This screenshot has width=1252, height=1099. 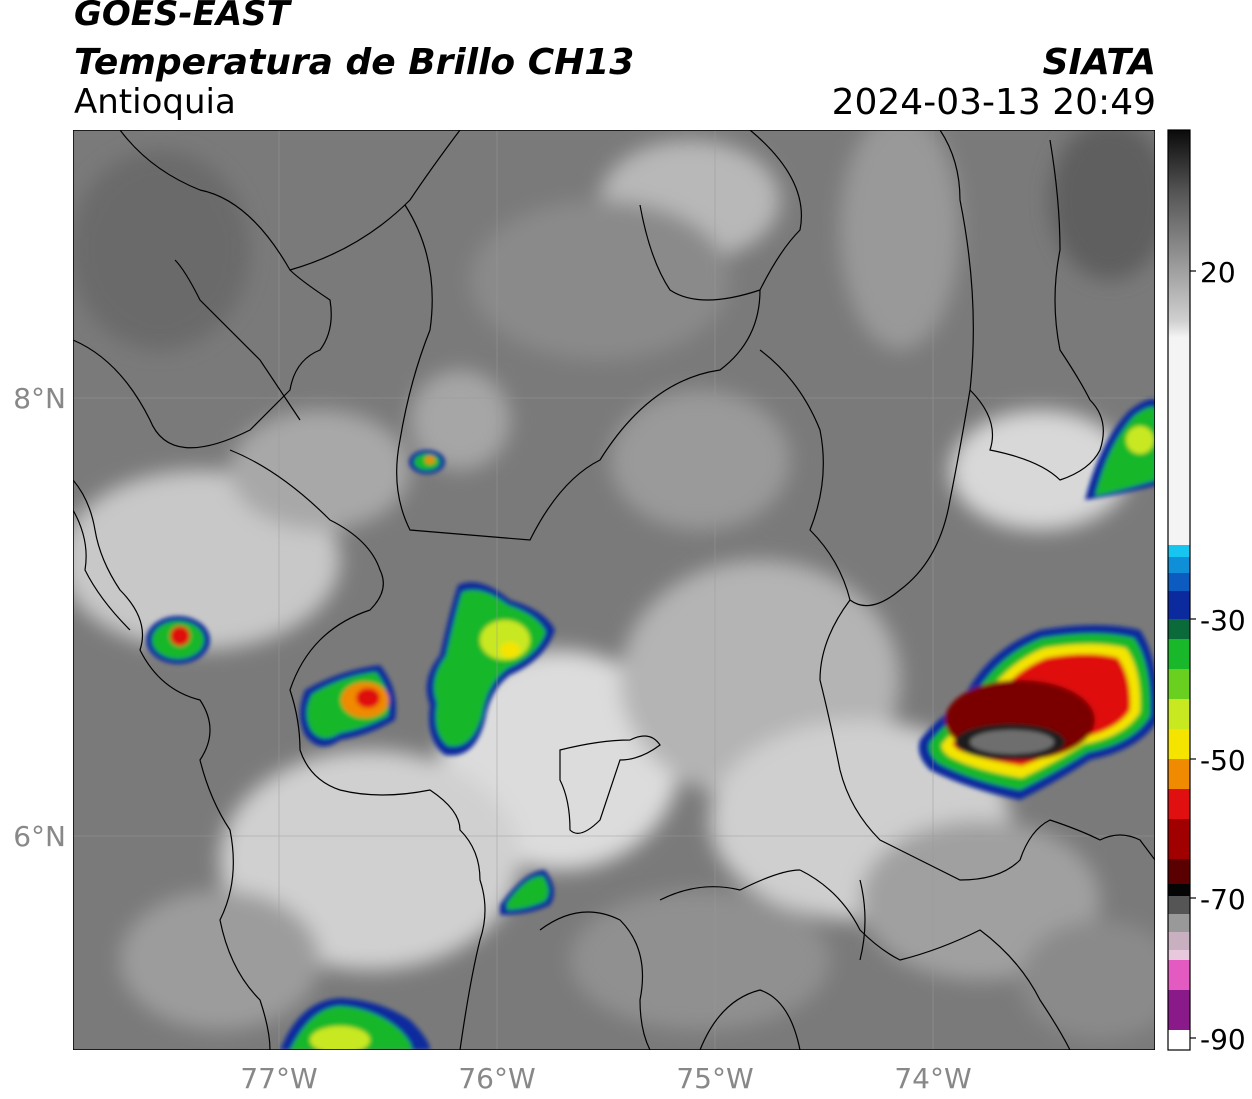 What do you see at coordinates (714, 1078) in the screenshot?
I see `lon-tick-75w: 75°W` at bounding box center [714, 1078].